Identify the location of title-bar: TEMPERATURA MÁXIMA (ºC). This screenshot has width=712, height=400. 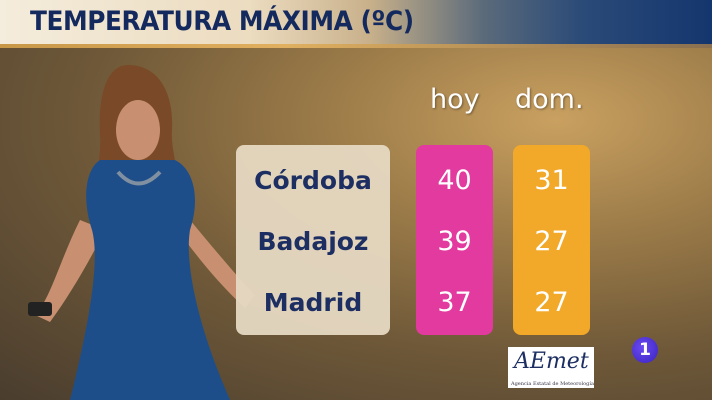
(356, 24).